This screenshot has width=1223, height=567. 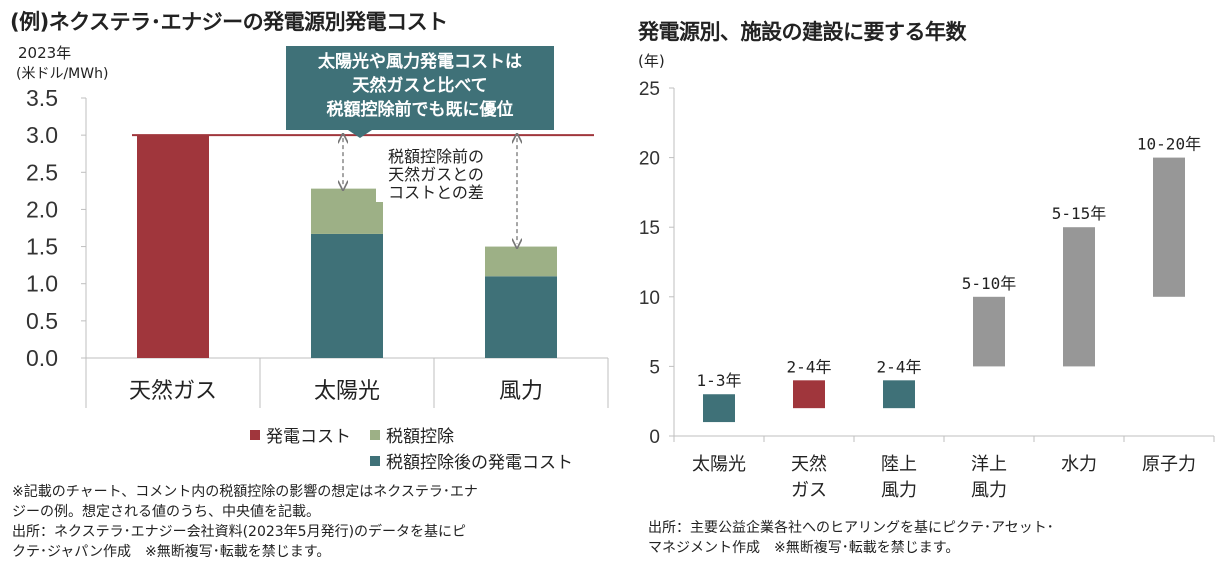 What do you see at coordinates (375, 434) in the screenshot?
I see `legend-swatch-tax-credit` at bounding box center [375, 434].